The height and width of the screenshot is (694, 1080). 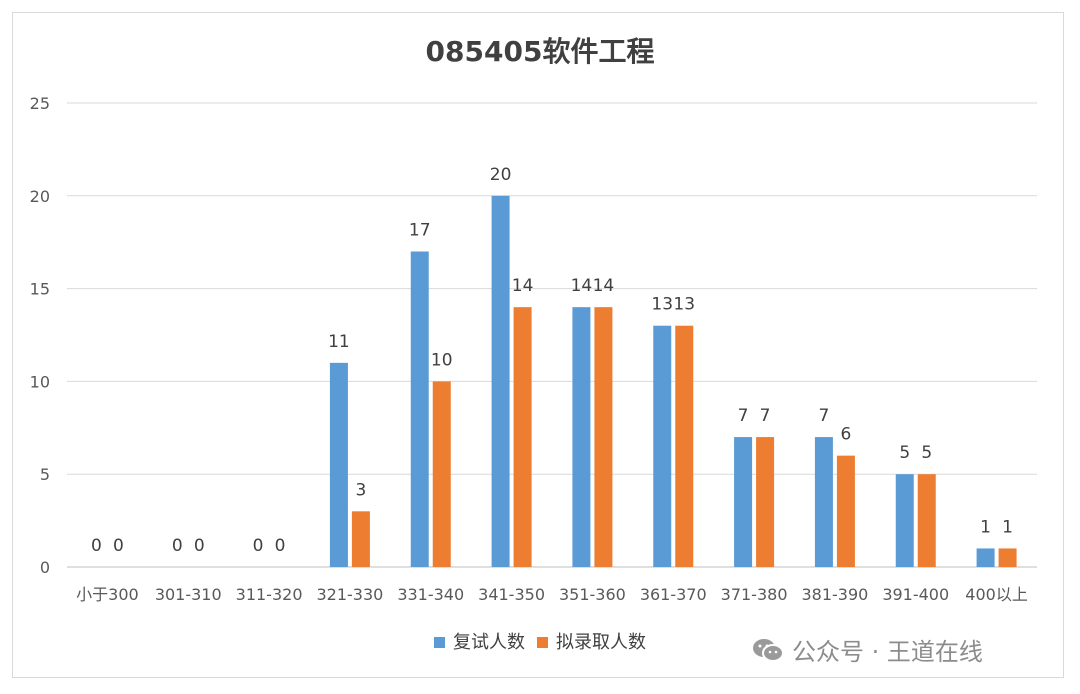 What do you see at coordinates (489, 642) in the screenshot?
I see `legend-label: 复试人数` at bounding box center [489, 642].